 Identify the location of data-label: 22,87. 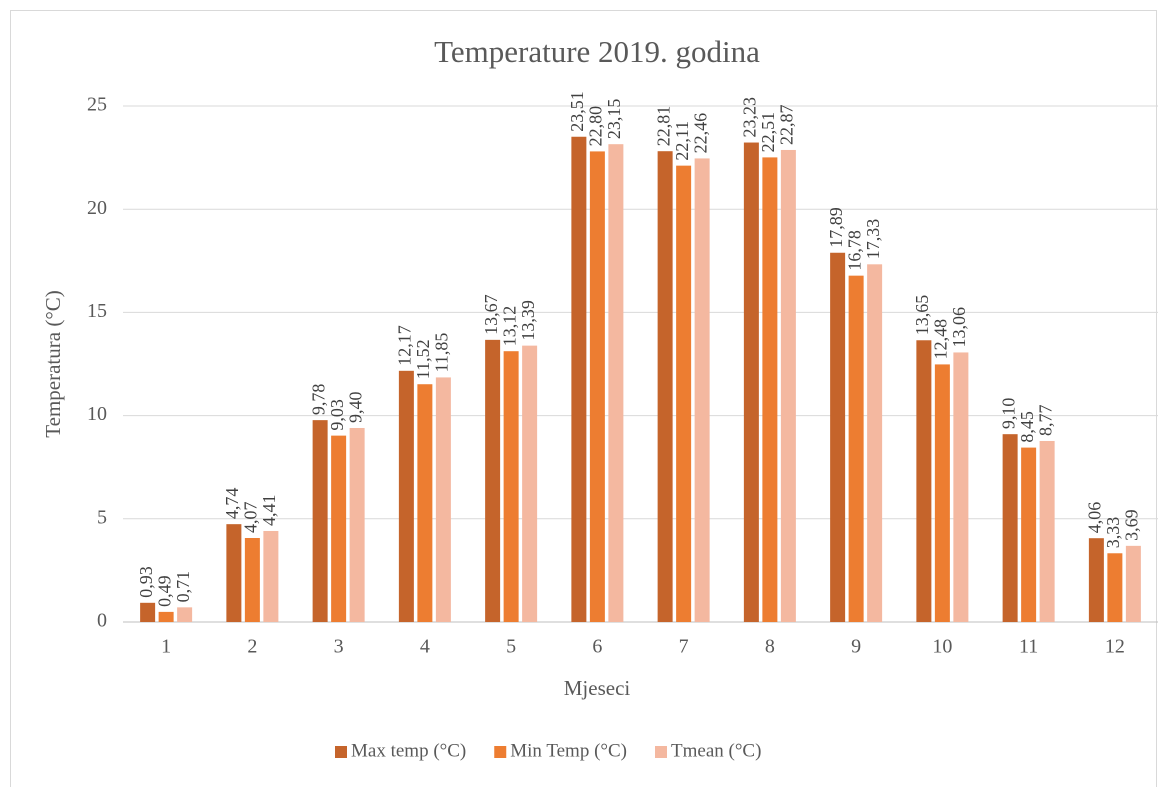
(787, 124).